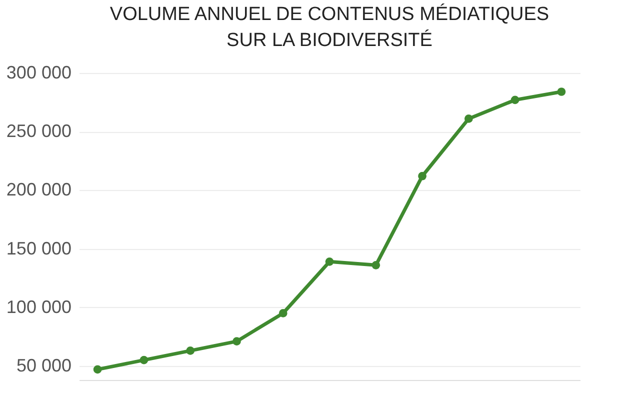 This screenshot has height=400, width=620. Describe the element at coordinates (39, 131) in the screenshot. I see `y-tick-label: 250 000` at that location.